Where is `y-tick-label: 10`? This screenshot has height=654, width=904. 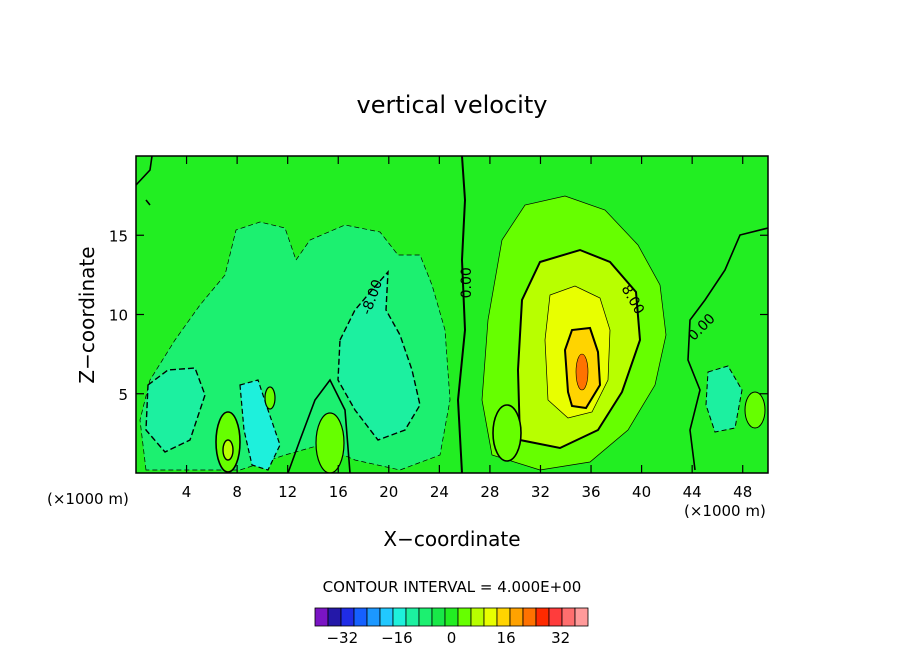 y-tick-label: 10 is located at coordinates (118, 316).